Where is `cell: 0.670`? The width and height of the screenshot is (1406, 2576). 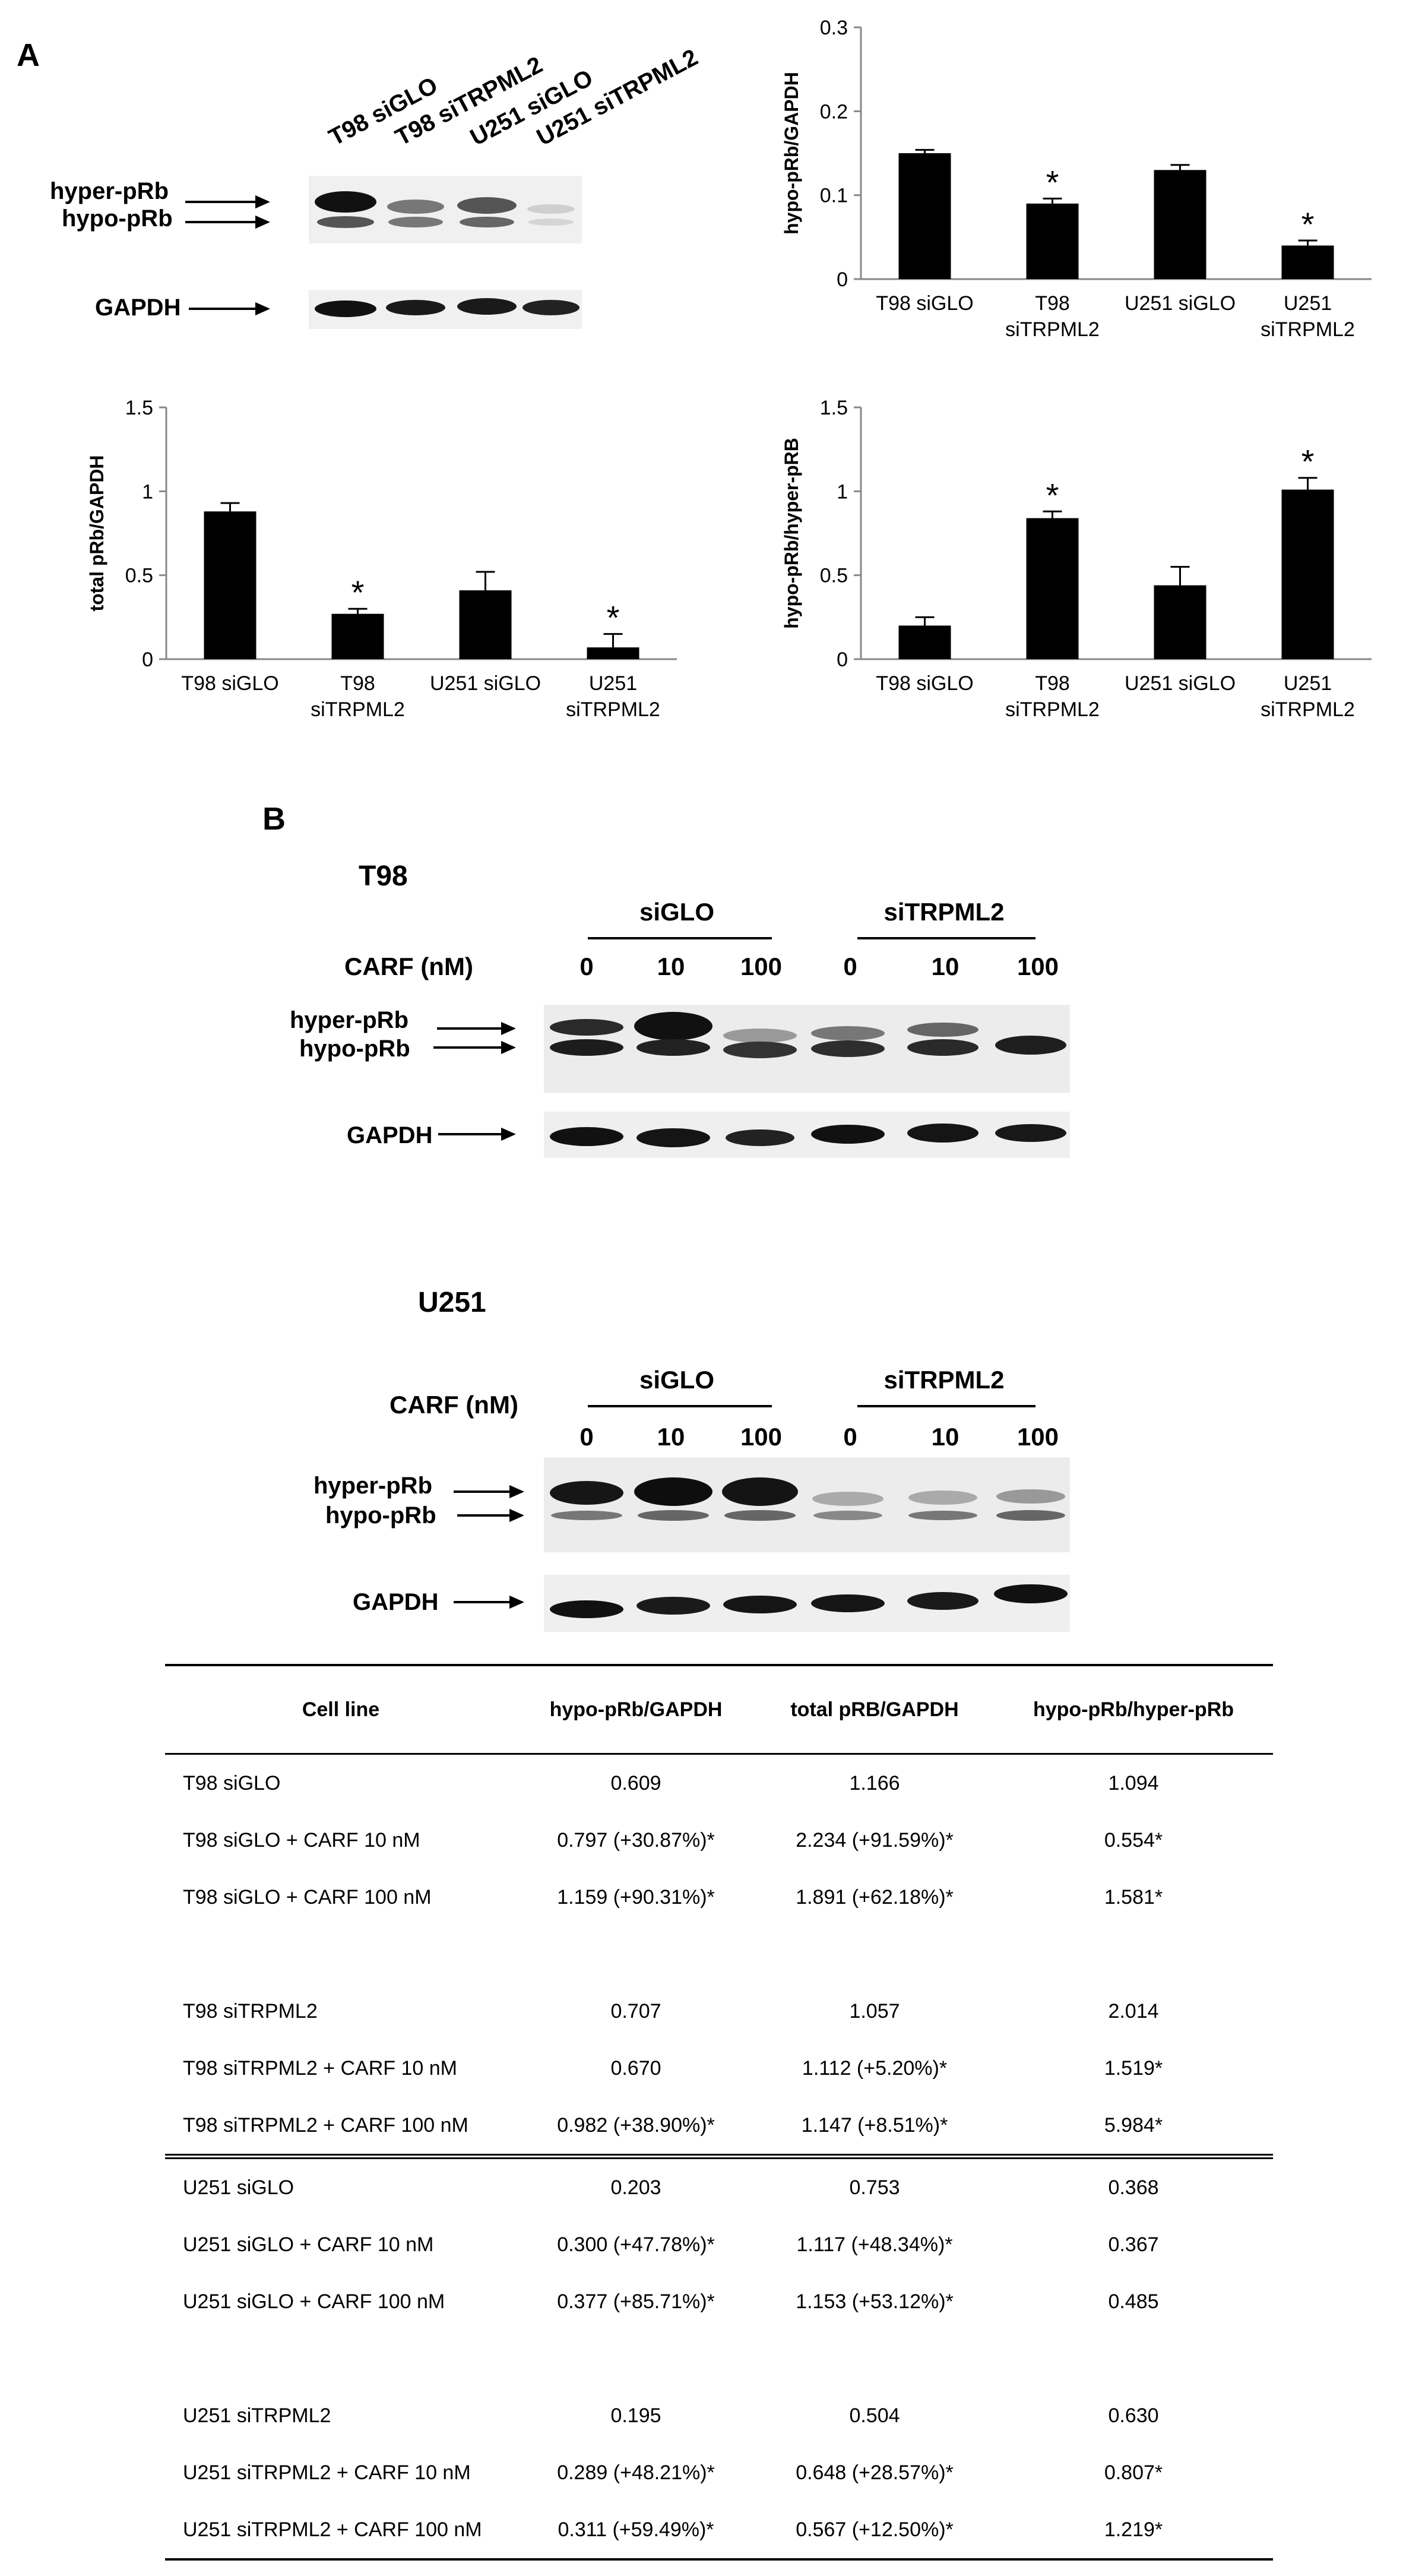
cell: 0.670 is located at coordinates (635, 2068).